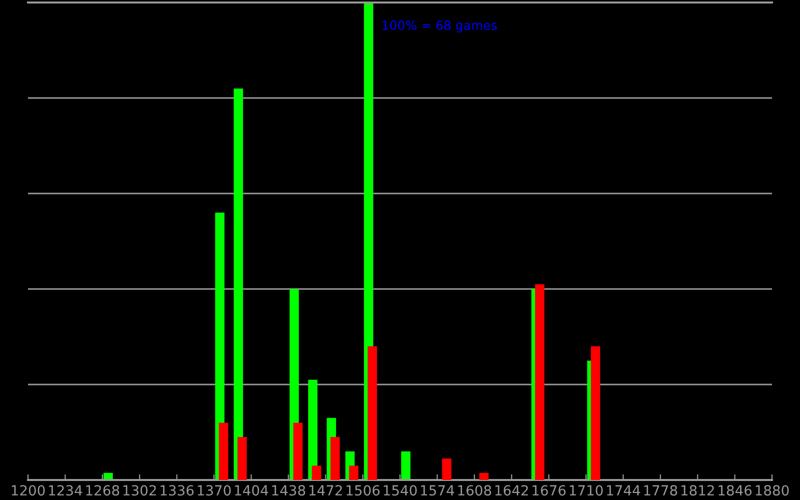 This screenshot has height=500, width=800. What do you see at coordinates (772, 490) in the screenshot?
I see `x-tick-label: 1880` at bounding box center [772, 490].